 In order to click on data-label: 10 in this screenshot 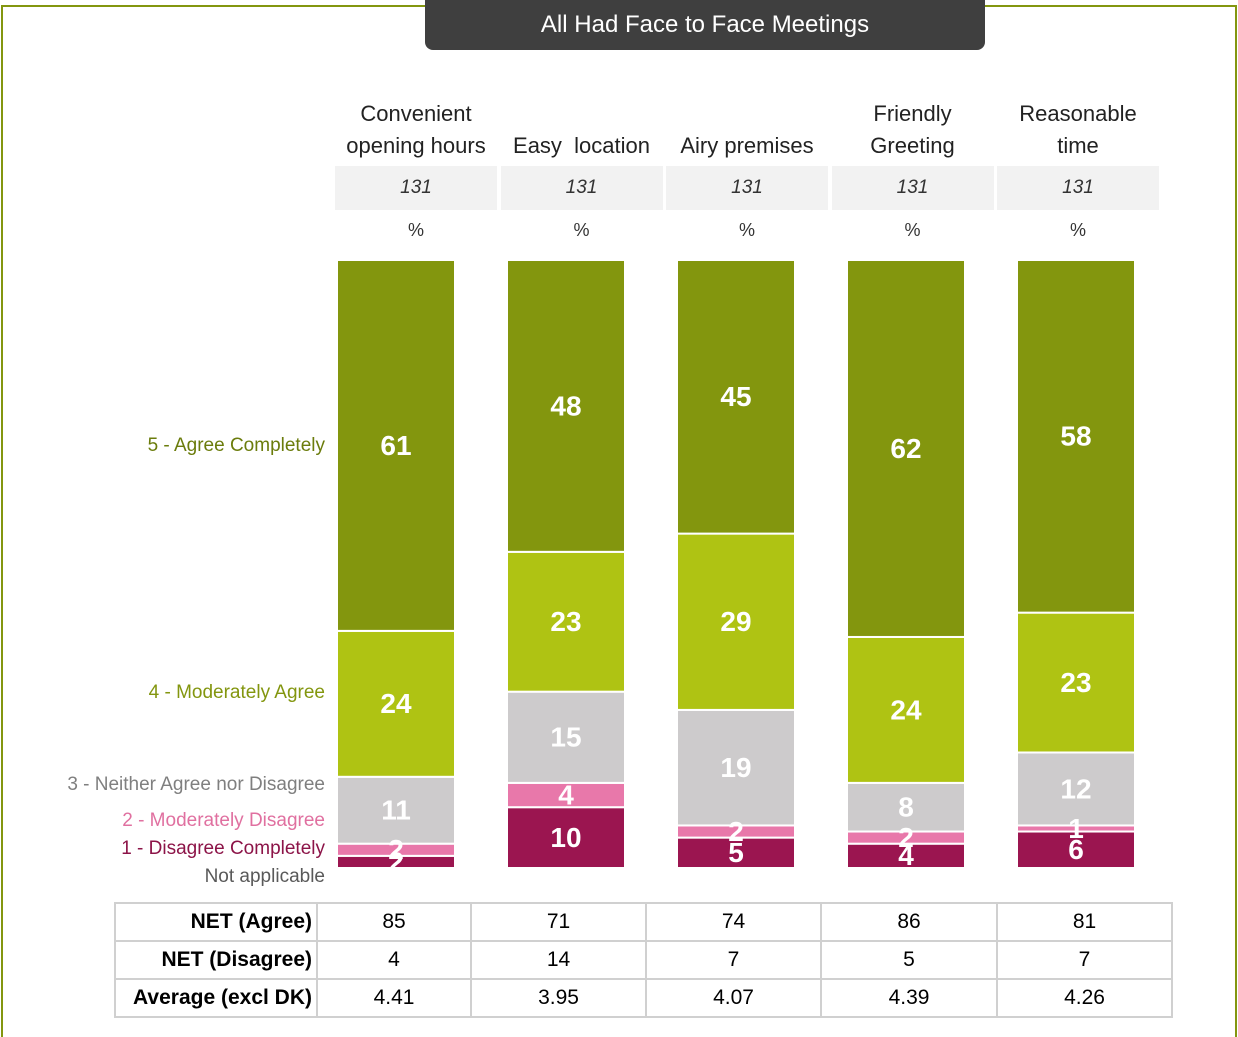, I will do `click(565, 837)`.